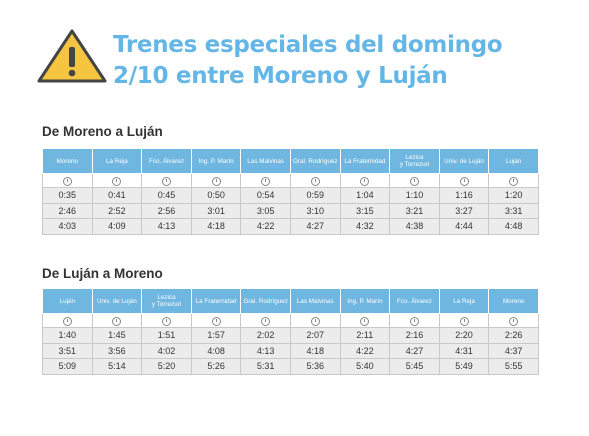 The height and width of the screenshot is (436, 589). I want to click on time-cell: 2:56, so click(166, 210).